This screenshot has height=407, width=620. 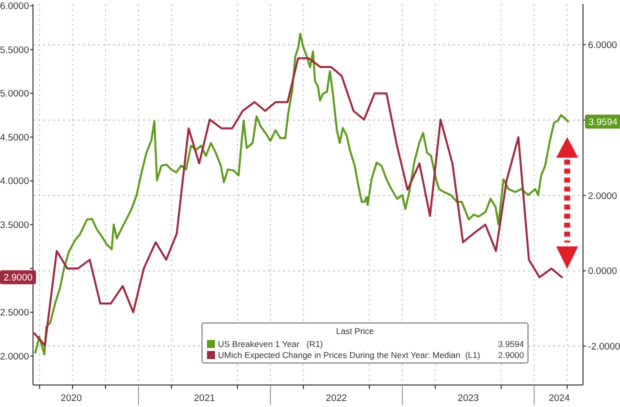 I want to click on y-tick-label: 3.5000, so click(x=14, y=226).